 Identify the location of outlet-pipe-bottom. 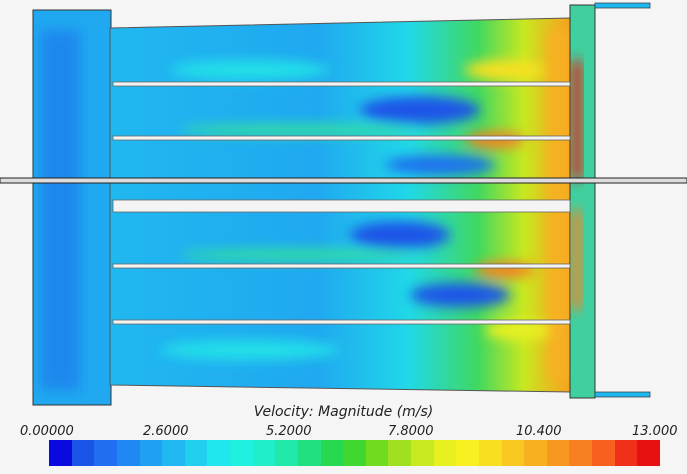
(622, 394).